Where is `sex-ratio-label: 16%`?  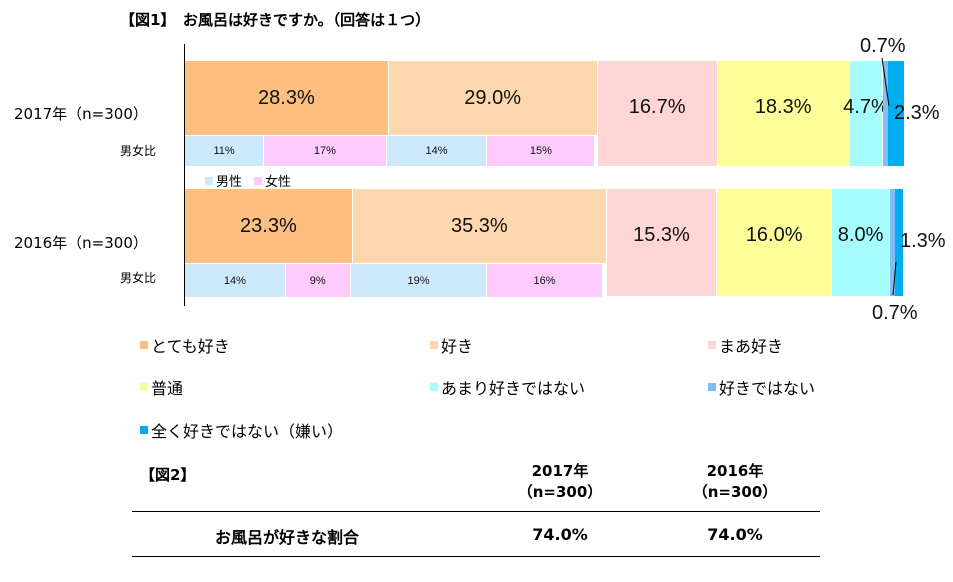 sex-ratio-label: 16% is located at coordinates (544, 280).